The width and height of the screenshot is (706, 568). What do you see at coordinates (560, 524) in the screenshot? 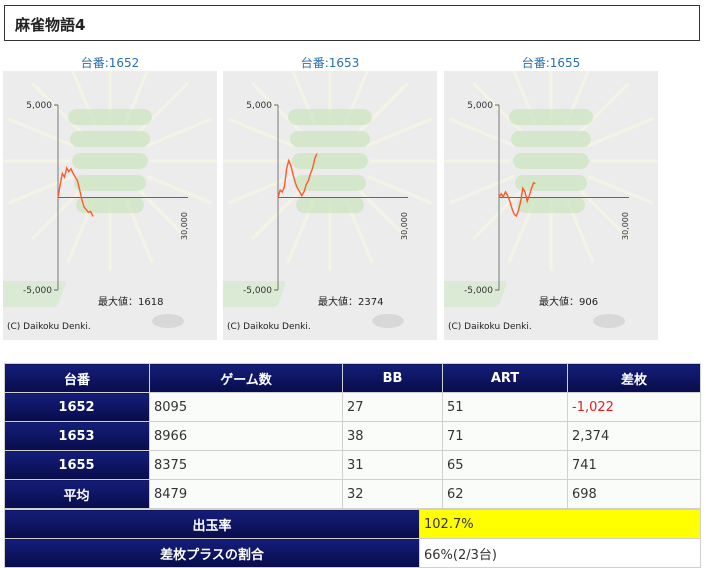
I see `summary-value: 102.7%` at bounding box center [560, 524].